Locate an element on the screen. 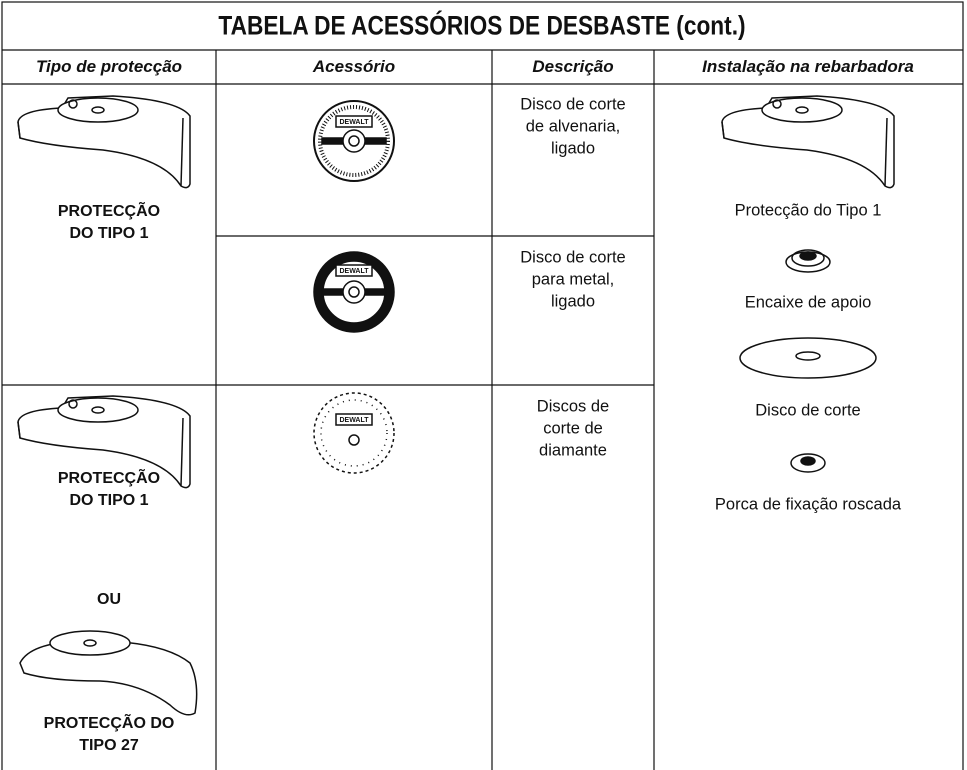 The height and width of the screenshot is (770, 967). lock-nut is located at coordinates (808, 463).